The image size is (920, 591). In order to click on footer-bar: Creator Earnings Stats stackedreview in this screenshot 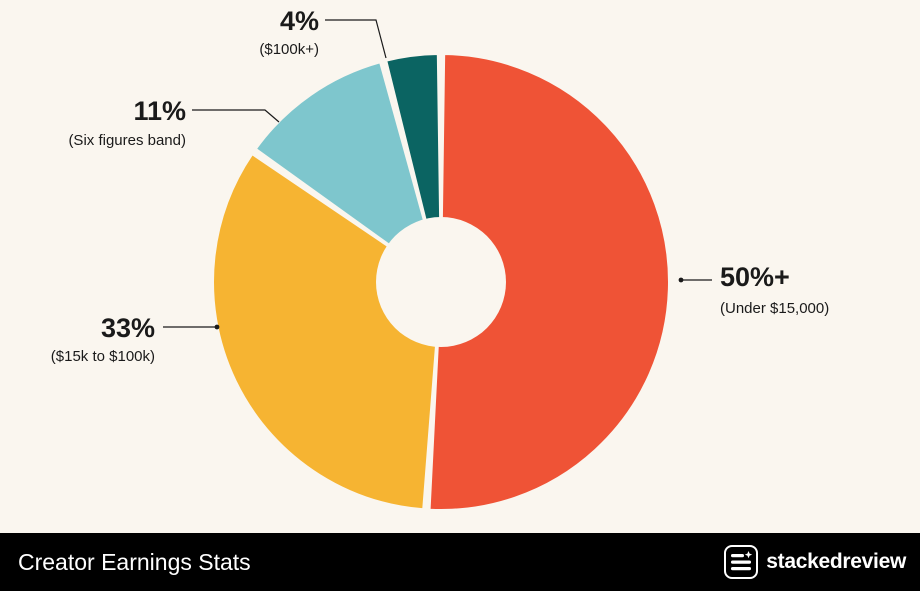, I will do `click(460, 562)`.